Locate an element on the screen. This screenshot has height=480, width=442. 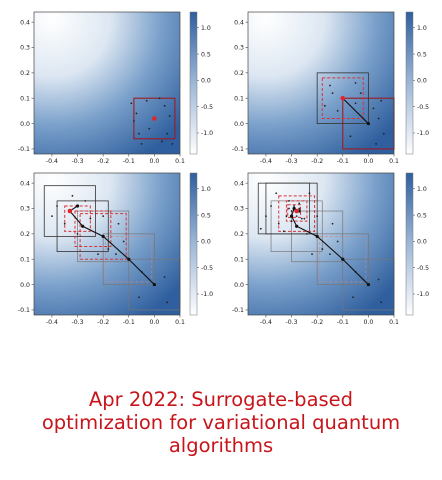
heatmap-surface is located at coordinates (321, 83).